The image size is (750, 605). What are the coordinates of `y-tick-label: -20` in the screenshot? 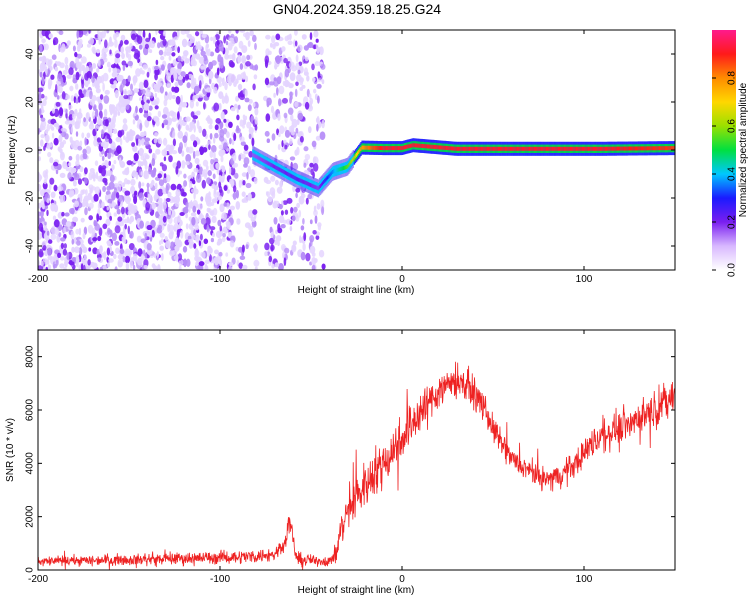 It's located at (30, 197).